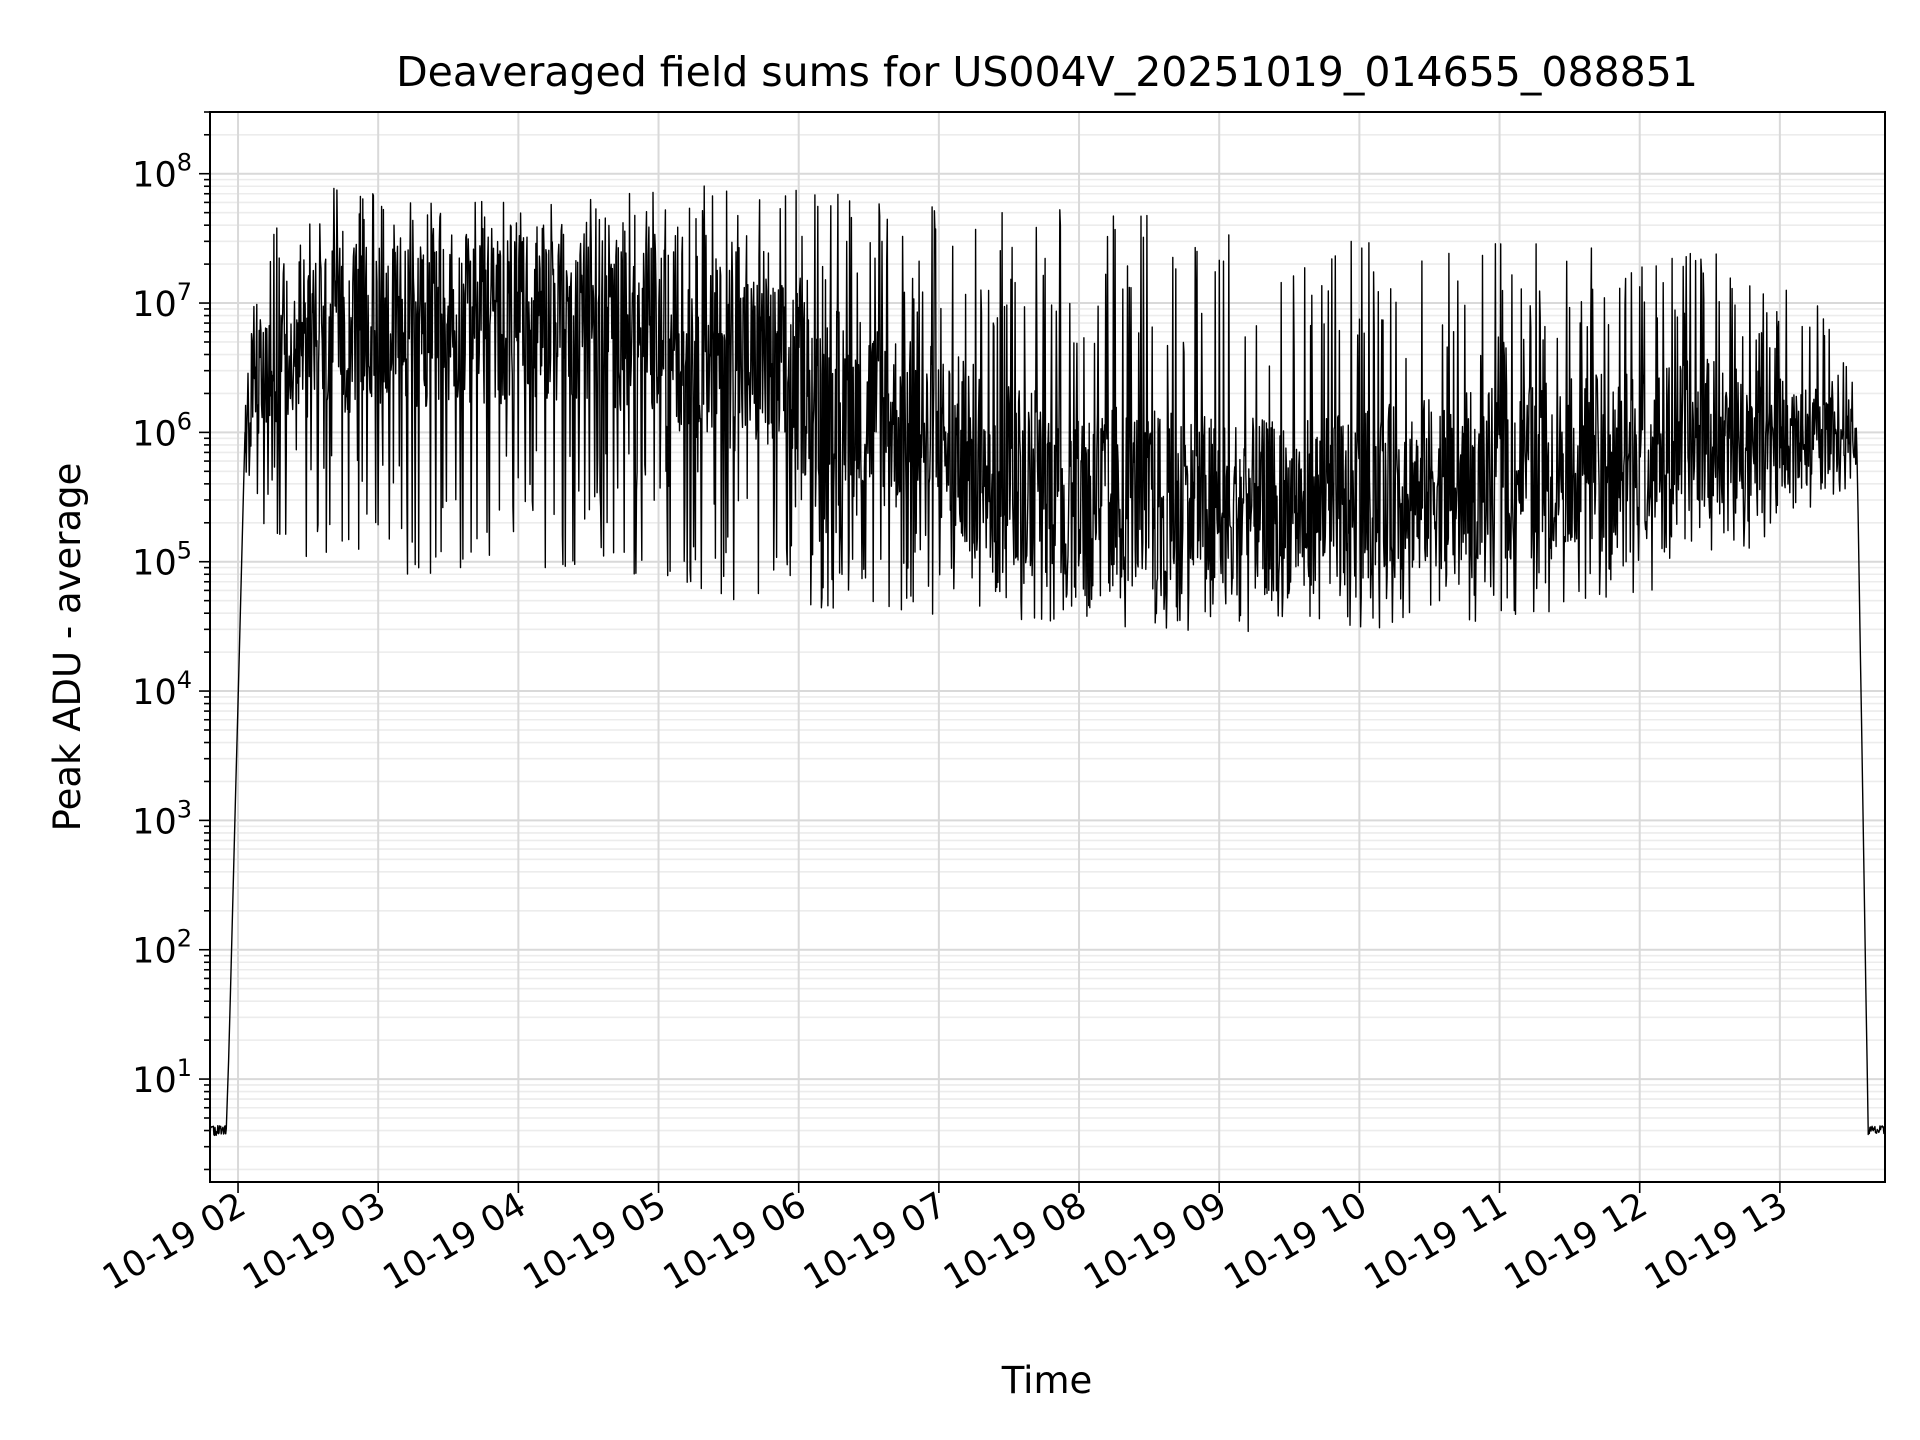 Image resolution: width=1920 pixels, height=1440 pixels. I want to click on y-tick-label: 10³, so click(162, 818).